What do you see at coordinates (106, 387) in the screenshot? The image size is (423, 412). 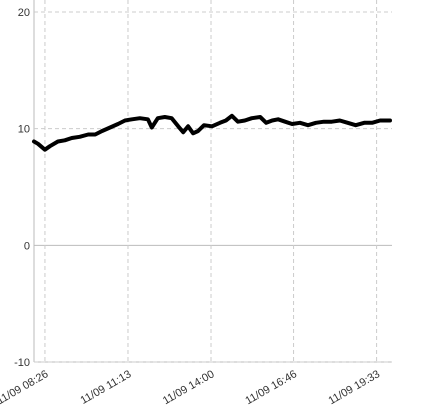 I see `x-tick-label: 11/09 11:13` at bounding box center [106, 387].